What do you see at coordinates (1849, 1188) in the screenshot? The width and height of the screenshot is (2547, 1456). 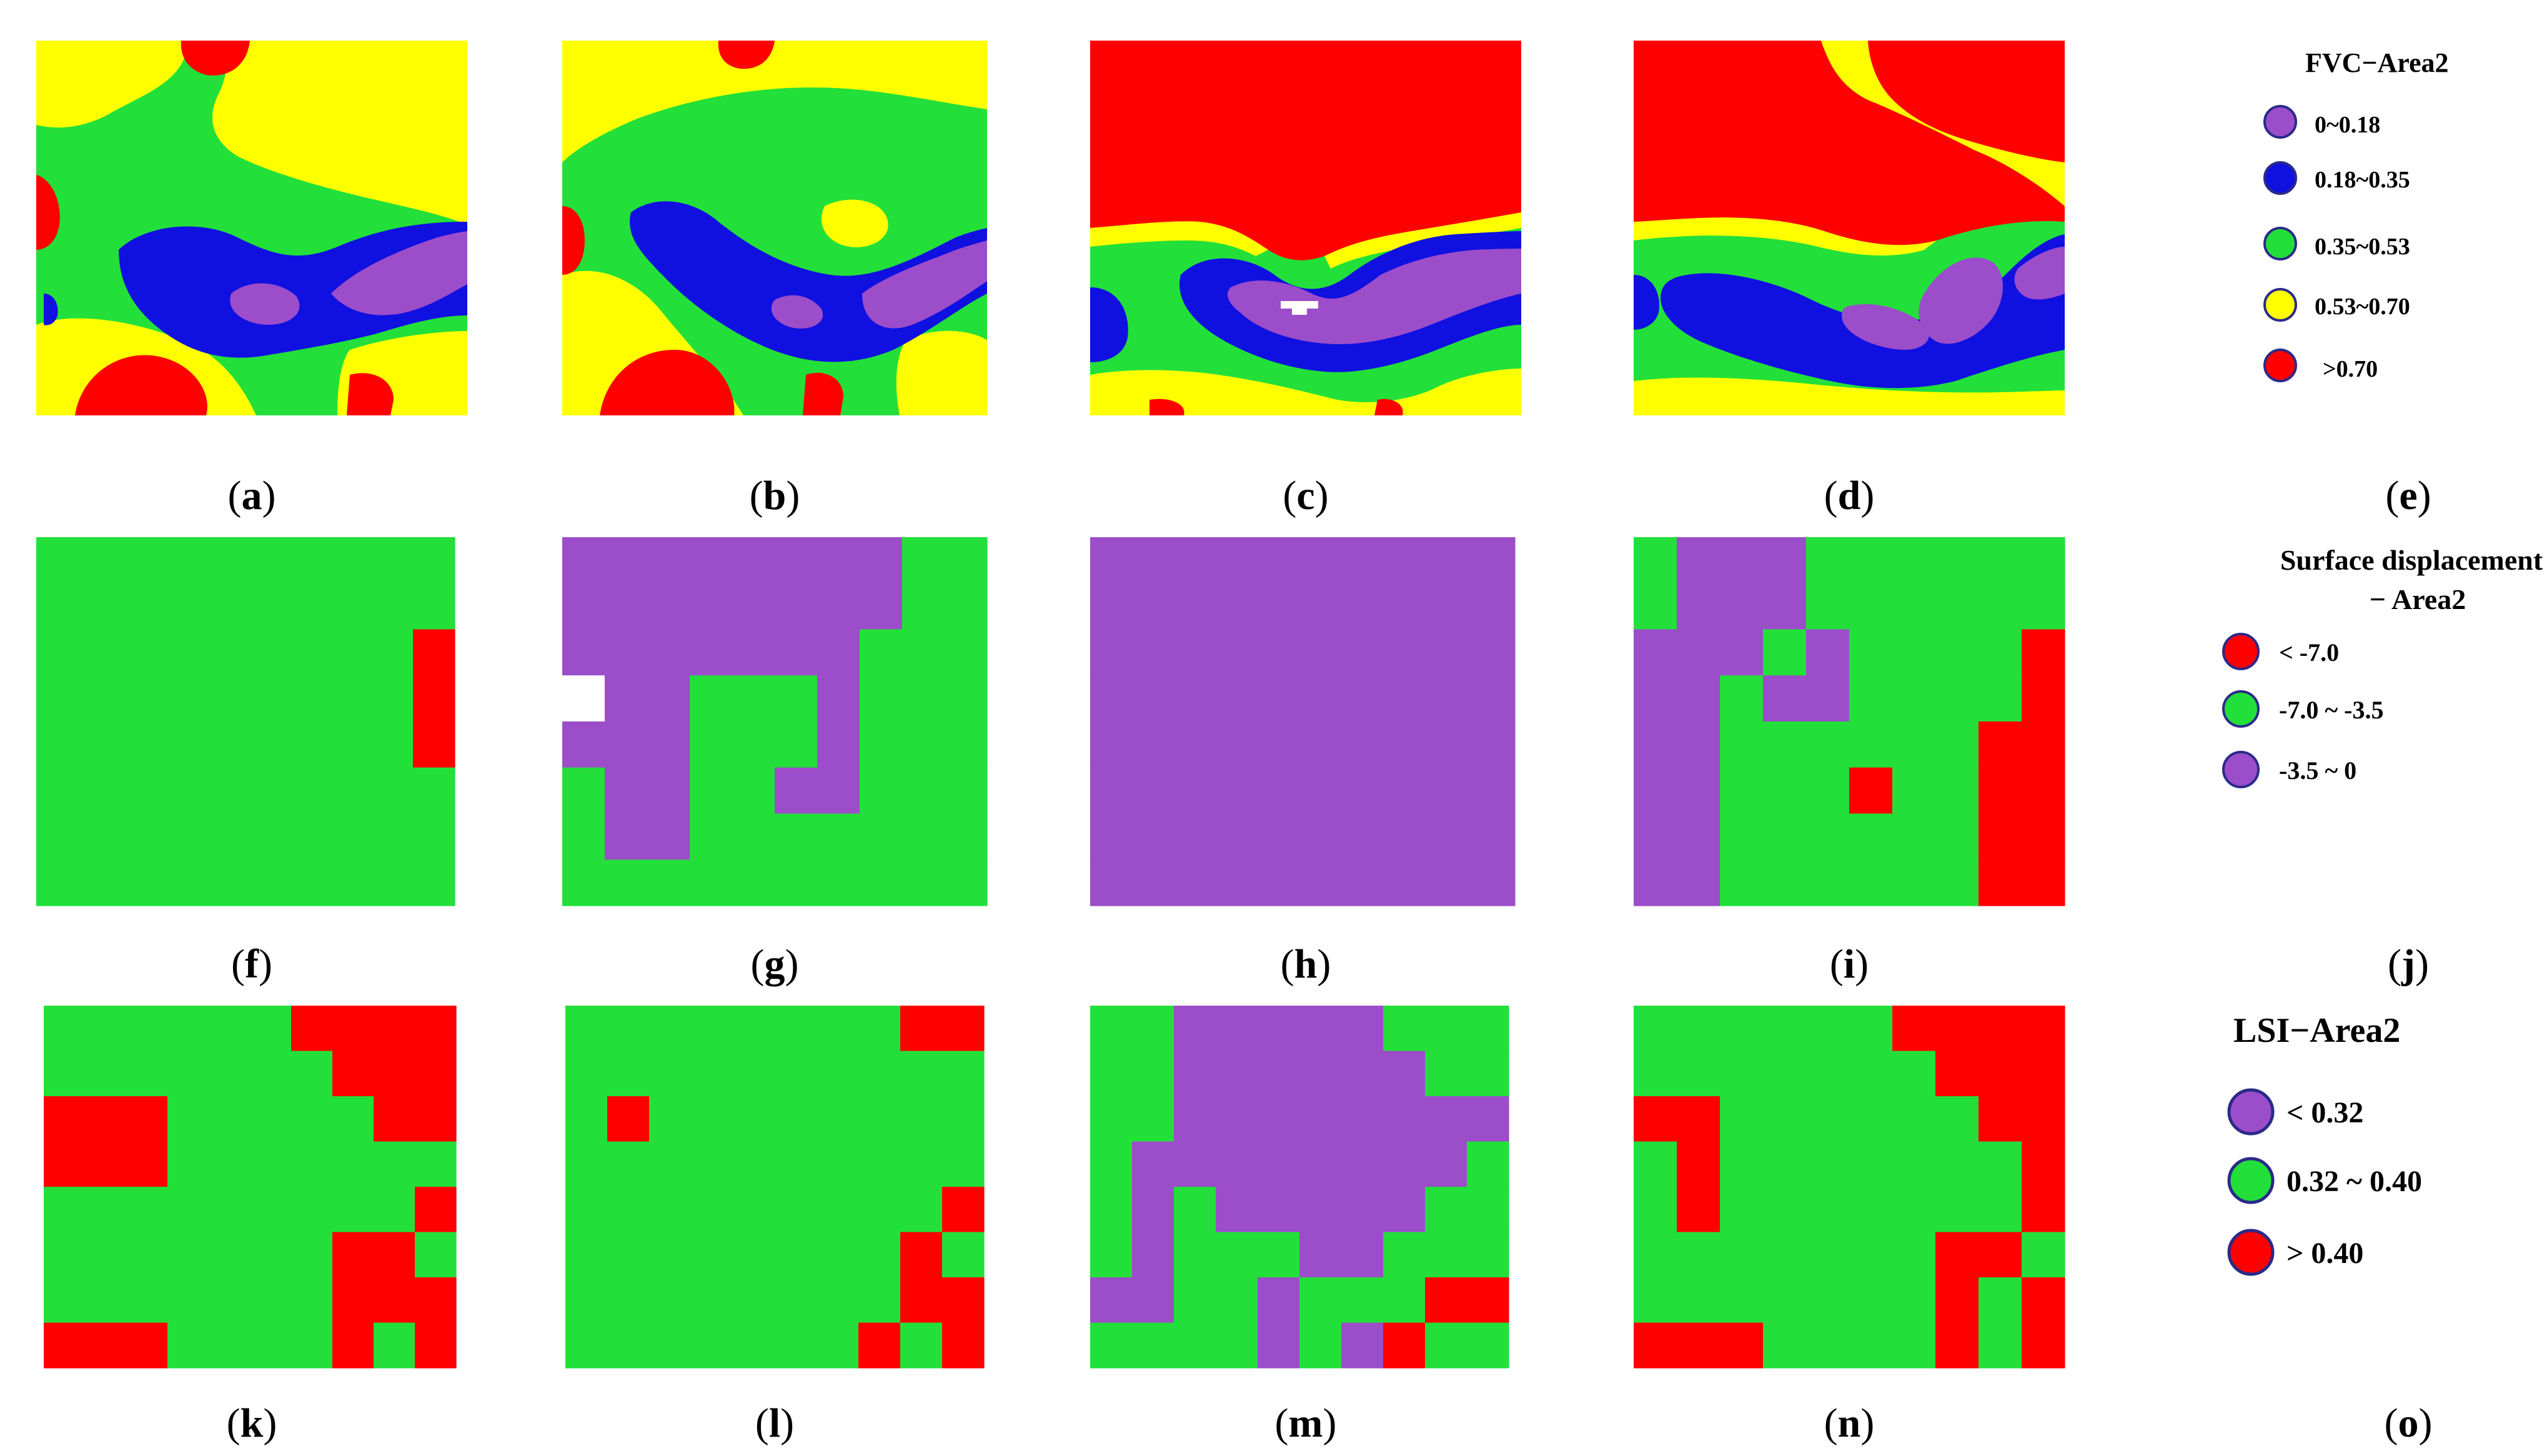 I see `lsi-map-n` at bounding box center [1849, 1188].